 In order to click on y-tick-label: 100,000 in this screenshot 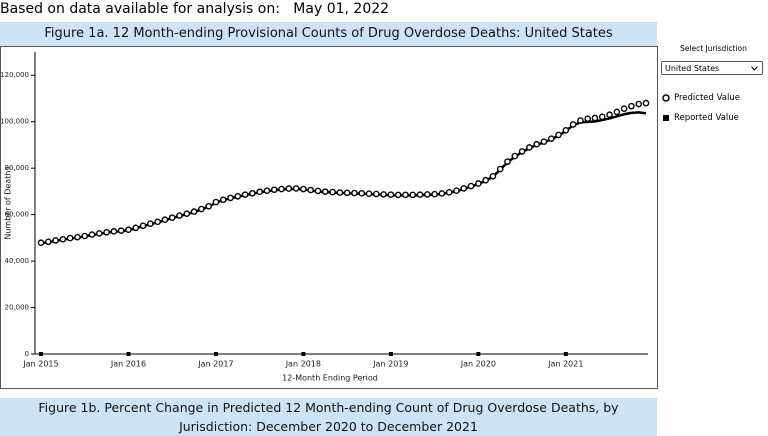, I will do `click(14, 122)`.